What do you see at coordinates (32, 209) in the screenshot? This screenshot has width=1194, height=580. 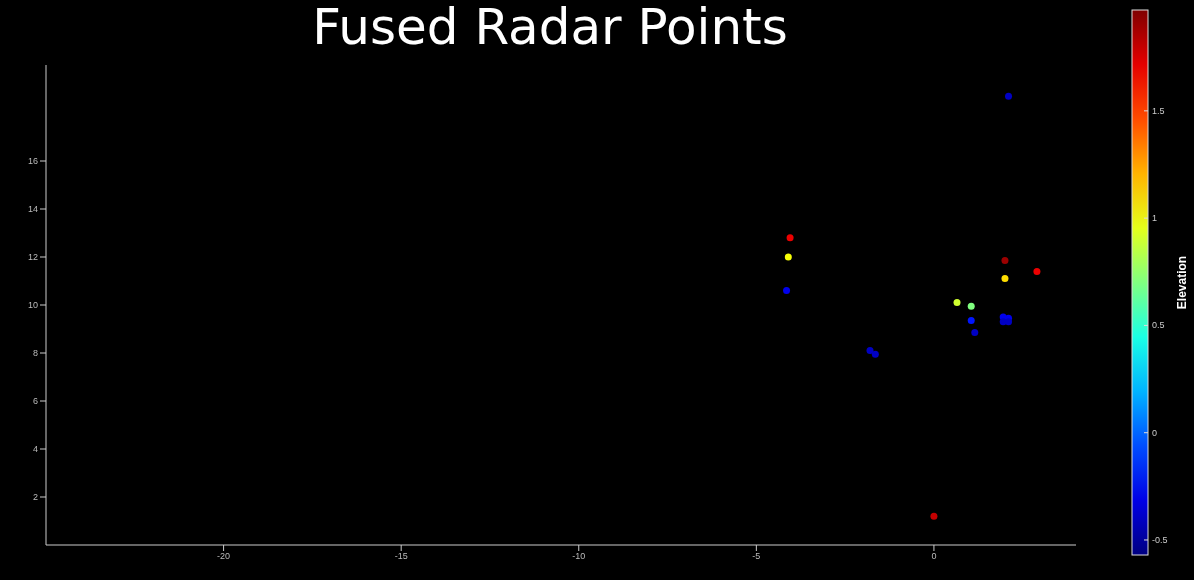 I see `y-tick-label: 14` at bounding box center [32, 209].